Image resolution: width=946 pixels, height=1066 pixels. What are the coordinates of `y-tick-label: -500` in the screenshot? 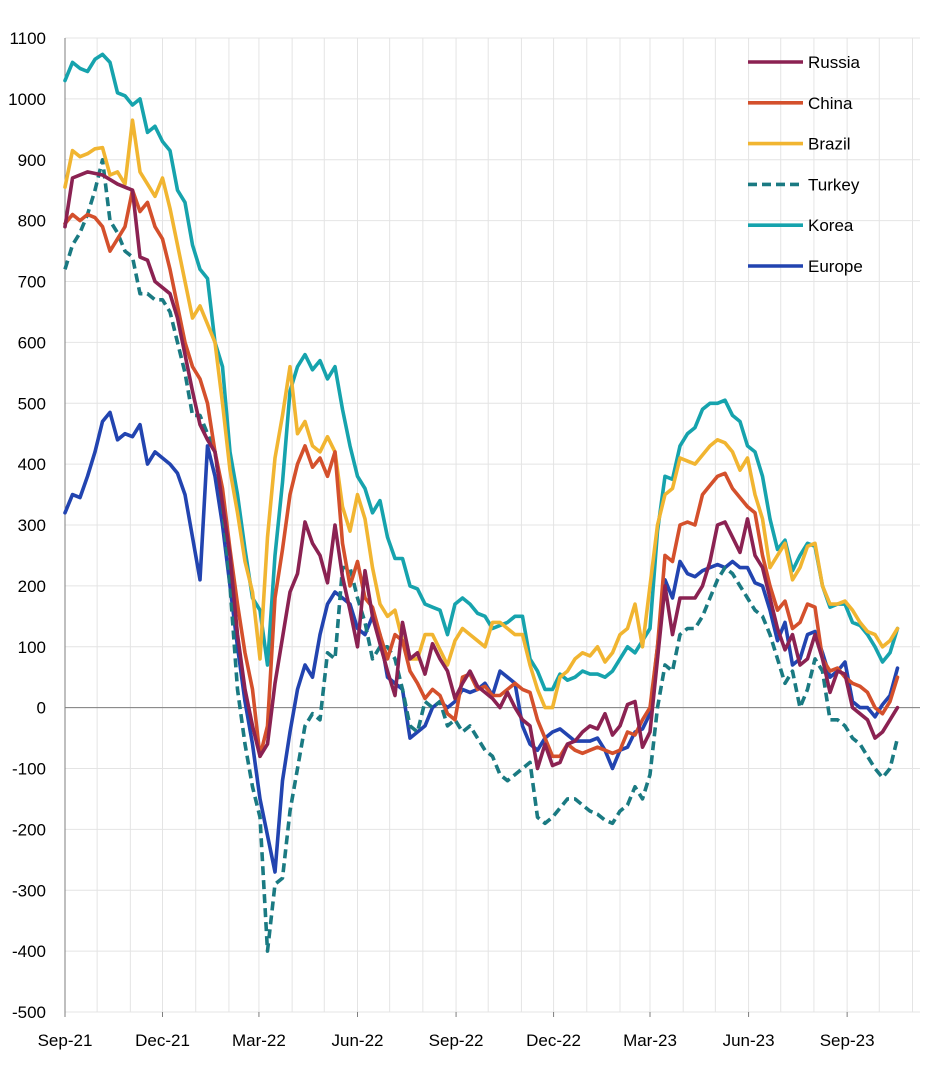 It's located at (29, 1012).